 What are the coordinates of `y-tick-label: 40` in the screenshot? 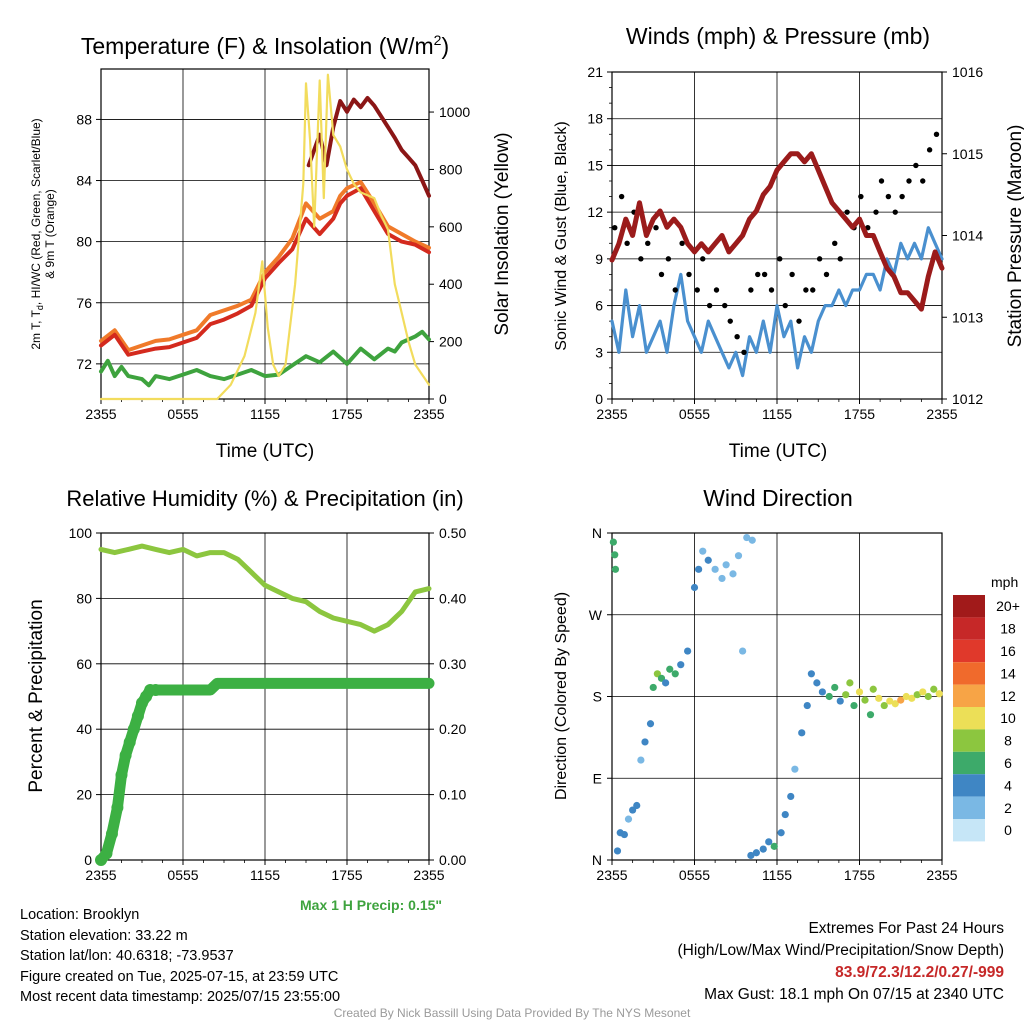 It's located at (84, 729).